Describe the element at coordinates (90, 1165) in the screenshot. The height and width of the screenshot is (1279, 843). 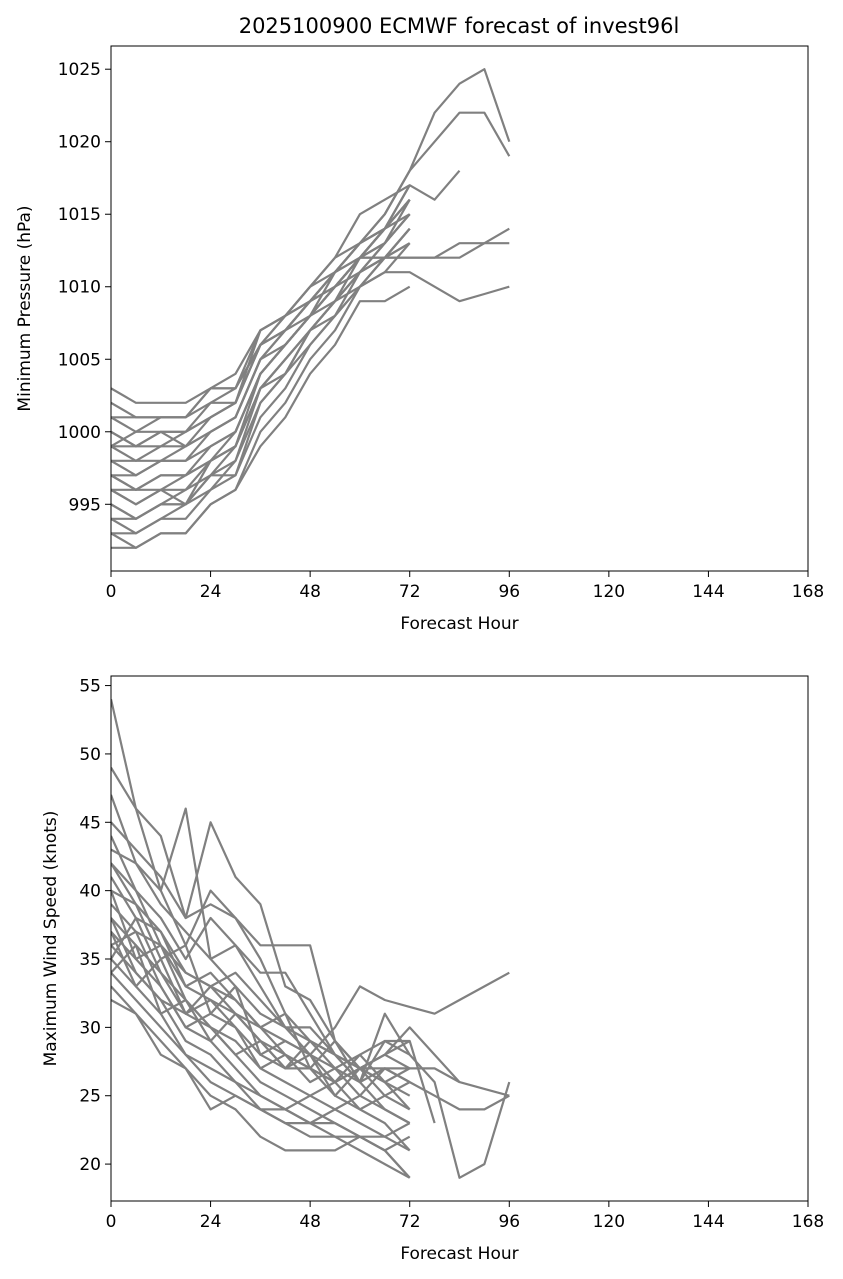
I see `wind-y-tick-label: 20` at that location.